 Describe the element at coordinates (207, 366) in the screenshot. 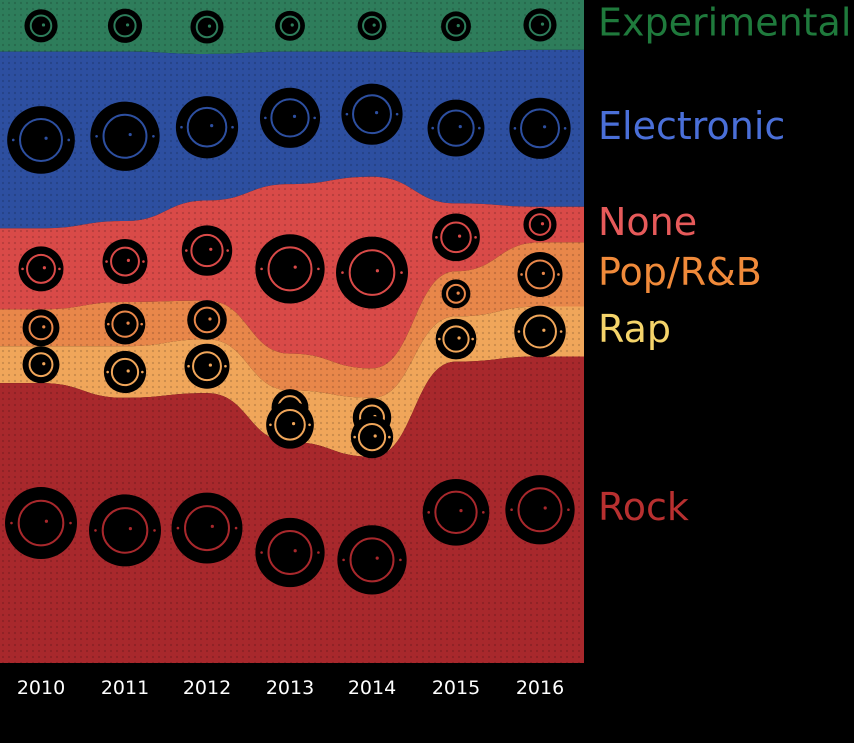

I see `record-marker-rap-2012` at that location.